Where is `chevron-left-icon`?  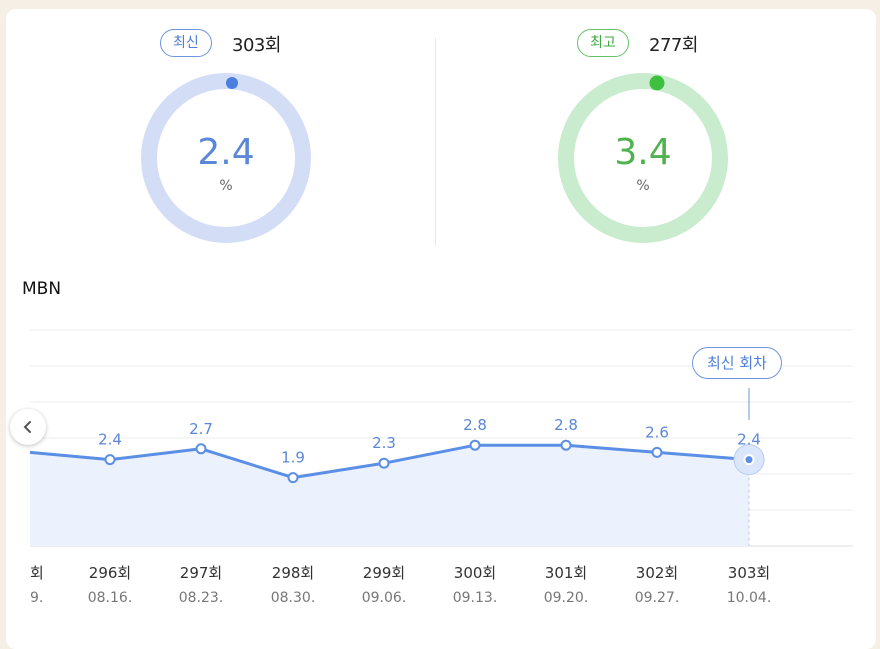
chevron-left-icon is located at coordinates (27, 427).